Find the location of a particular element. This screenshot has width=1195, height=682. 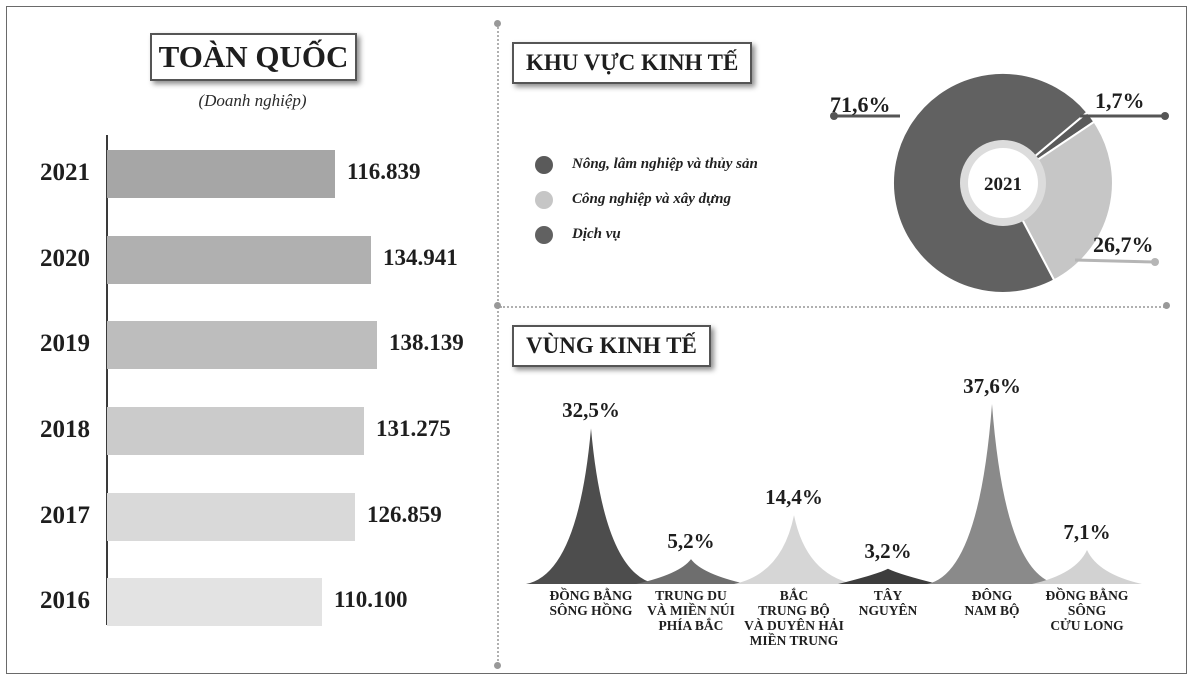

donut-slice-industry is located at coordinates (1057, 201).